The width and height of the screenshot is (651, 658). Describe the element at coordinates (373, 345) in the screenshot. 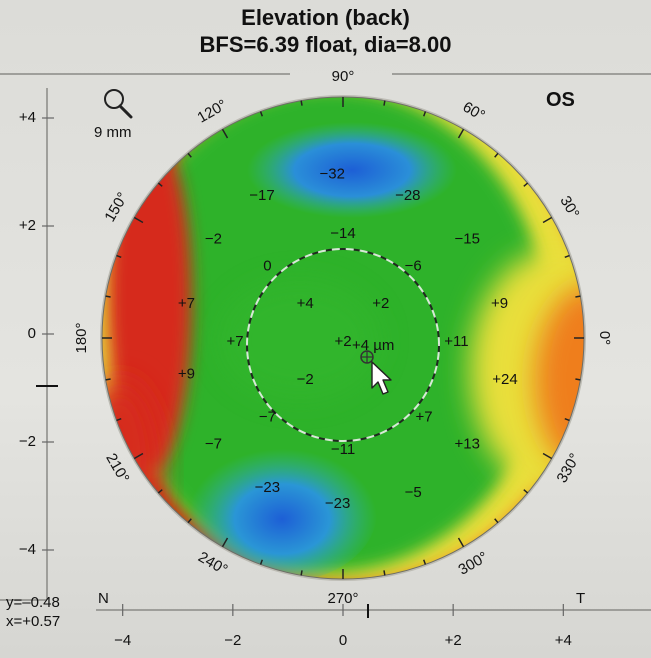

I see `cursor-value-label: +4 µm` at that location.